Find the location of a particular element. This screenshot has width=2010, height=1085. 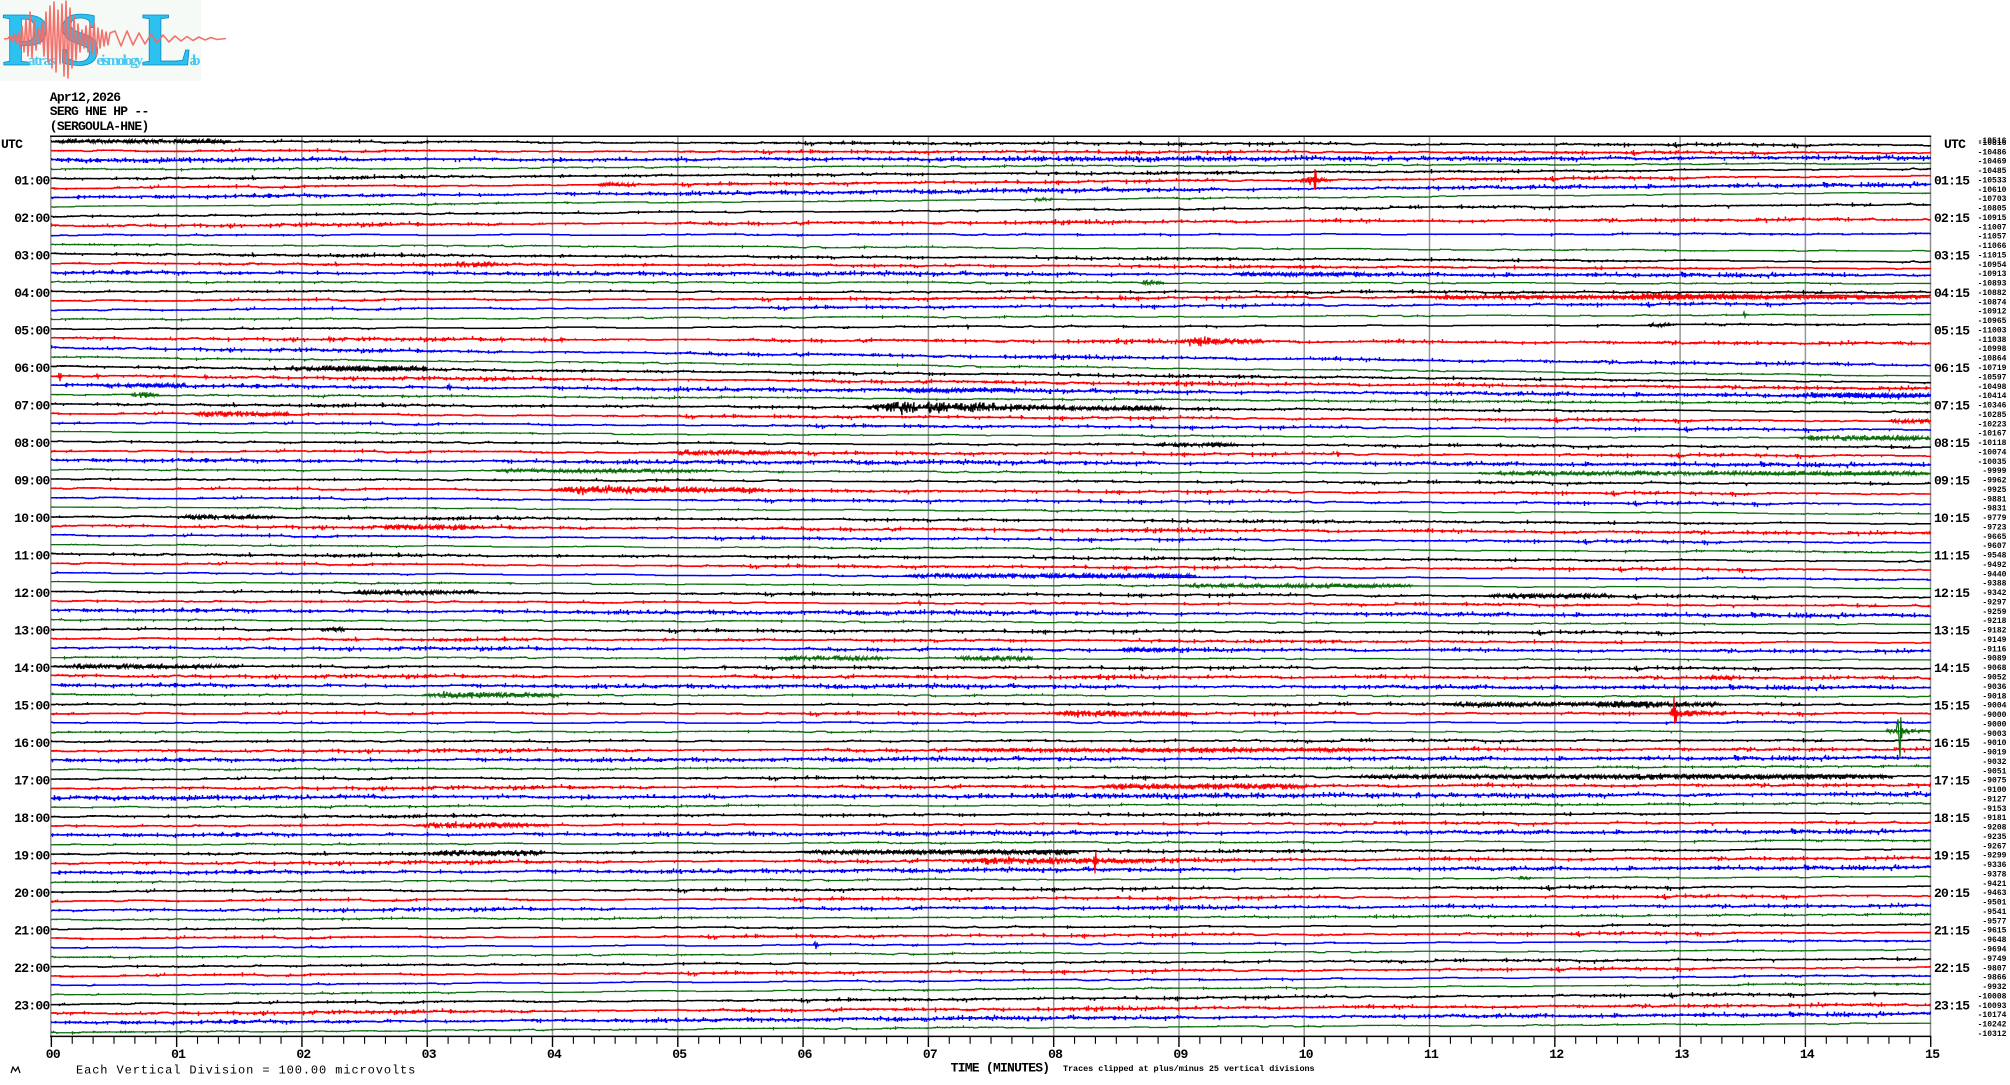

svg-text: -9925 is located at coordinates (1994, 490).